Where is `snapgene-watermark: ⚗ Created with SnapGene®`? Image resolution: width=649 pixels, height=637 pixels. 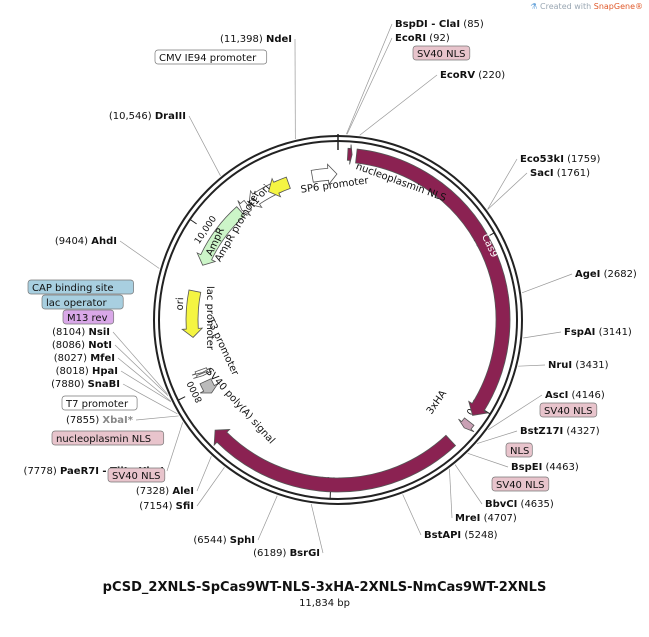 snapgene-watermark: ⚗ Created with SnapGene® is located at coordinates (586, 6).